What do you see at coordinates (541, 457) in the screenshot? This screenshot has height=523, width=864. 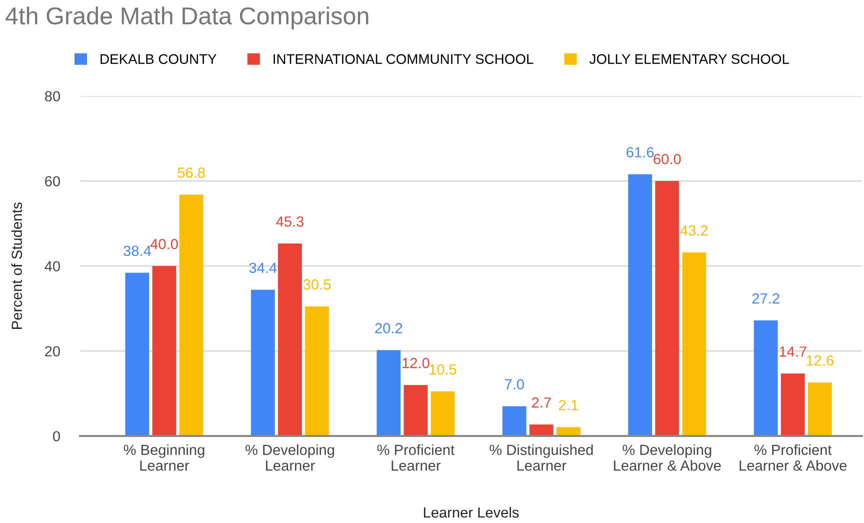 I see `x-tick-label: % Distinguished Learner` at bounding box center [541, 457].